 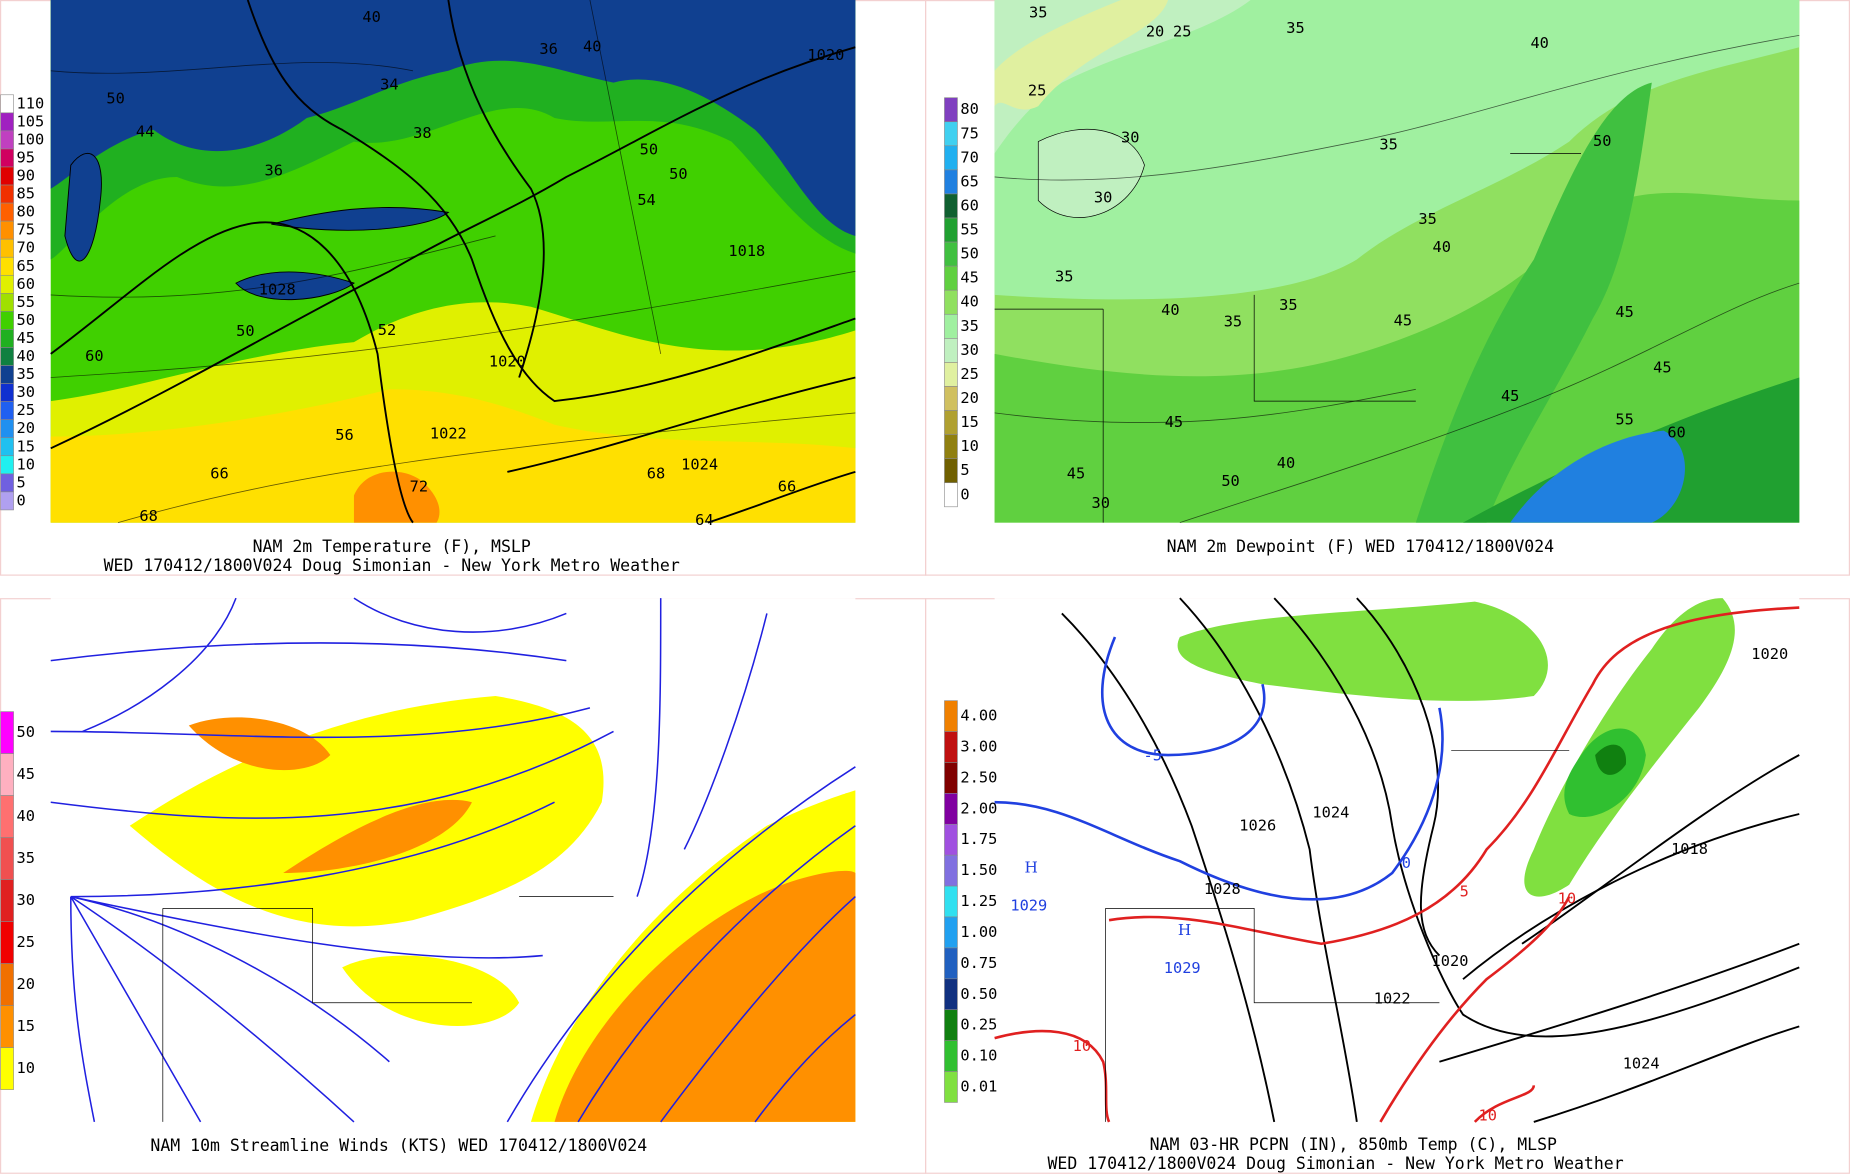 What do you see at coordinates (969, 422) in the screenshot?
I see `colorbar-label: 15` at bounding box center [969, 422].